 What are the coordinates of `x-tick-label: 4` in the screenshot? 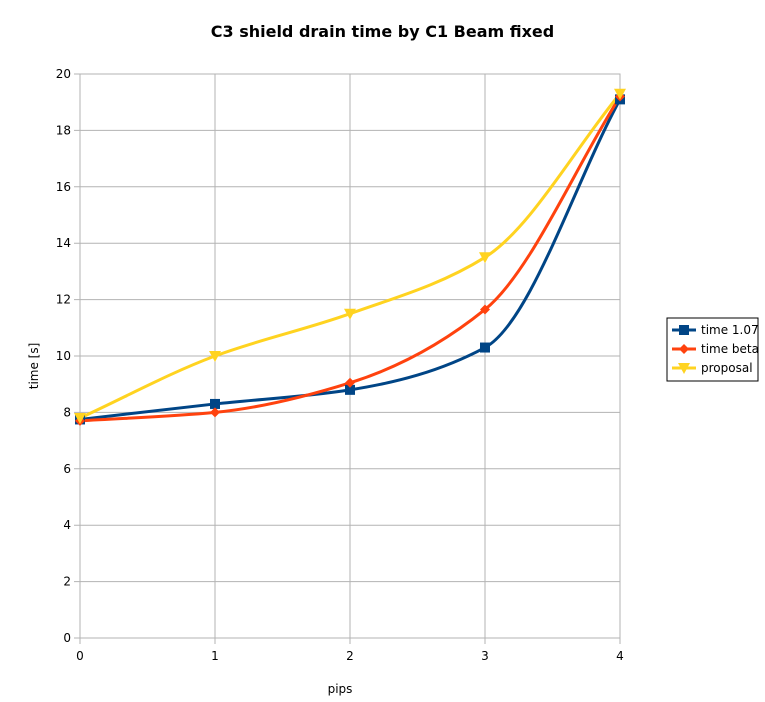 It's located at (620, 656).